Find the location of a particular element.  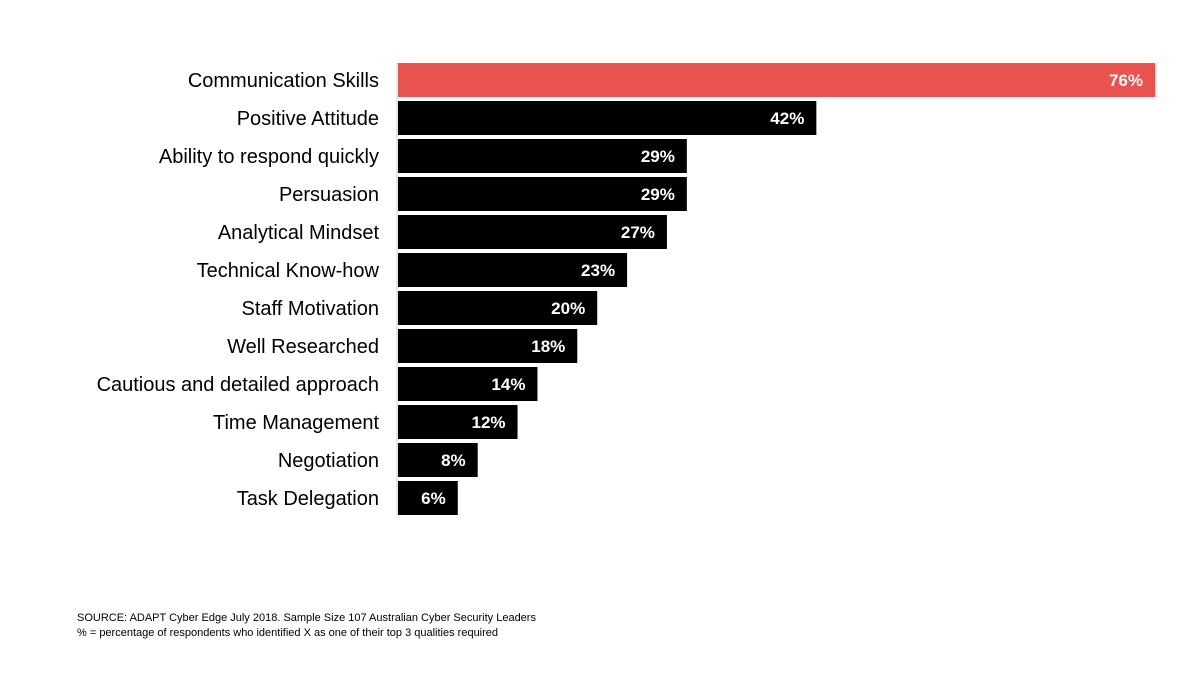

data-label: 76% is located at coordinates (1126, 80).